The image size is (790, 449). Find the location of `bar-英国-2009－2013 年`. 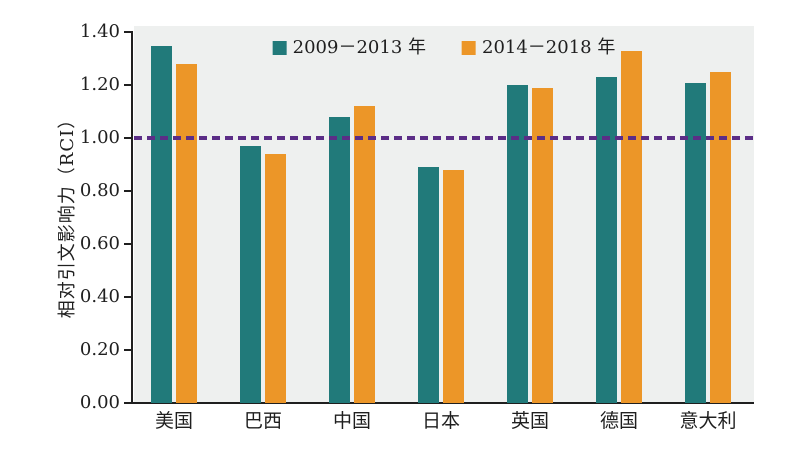

bar-英国-2009－2013 年 is located at coordinates (517, 244).